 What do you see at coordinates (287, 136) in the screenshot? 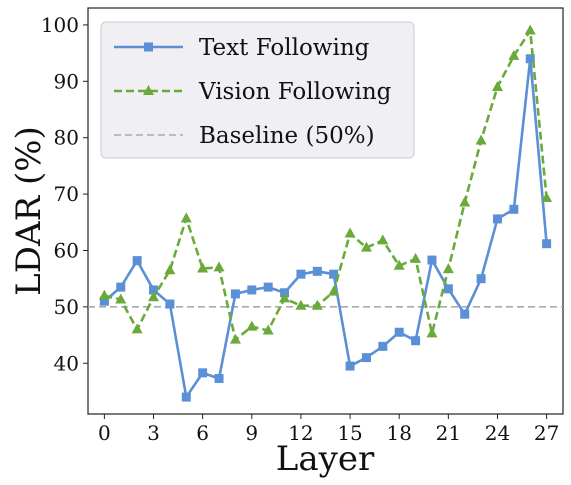
I see `legend-label: Baseline (50%)` at bounding box center [287, 136].